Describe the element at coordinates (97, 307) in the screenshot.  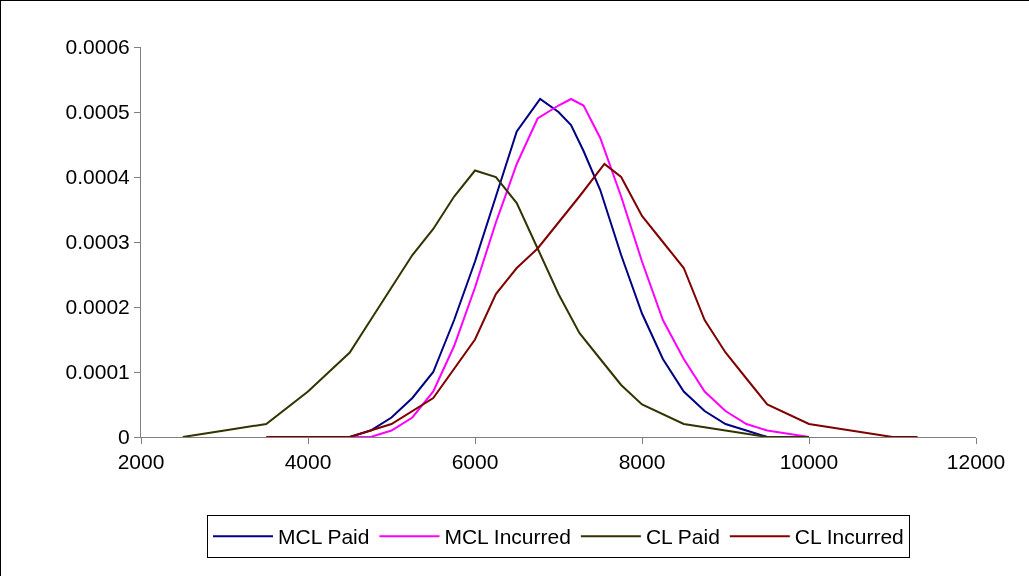
I see `y-tick-label: 0.0002` at that location.